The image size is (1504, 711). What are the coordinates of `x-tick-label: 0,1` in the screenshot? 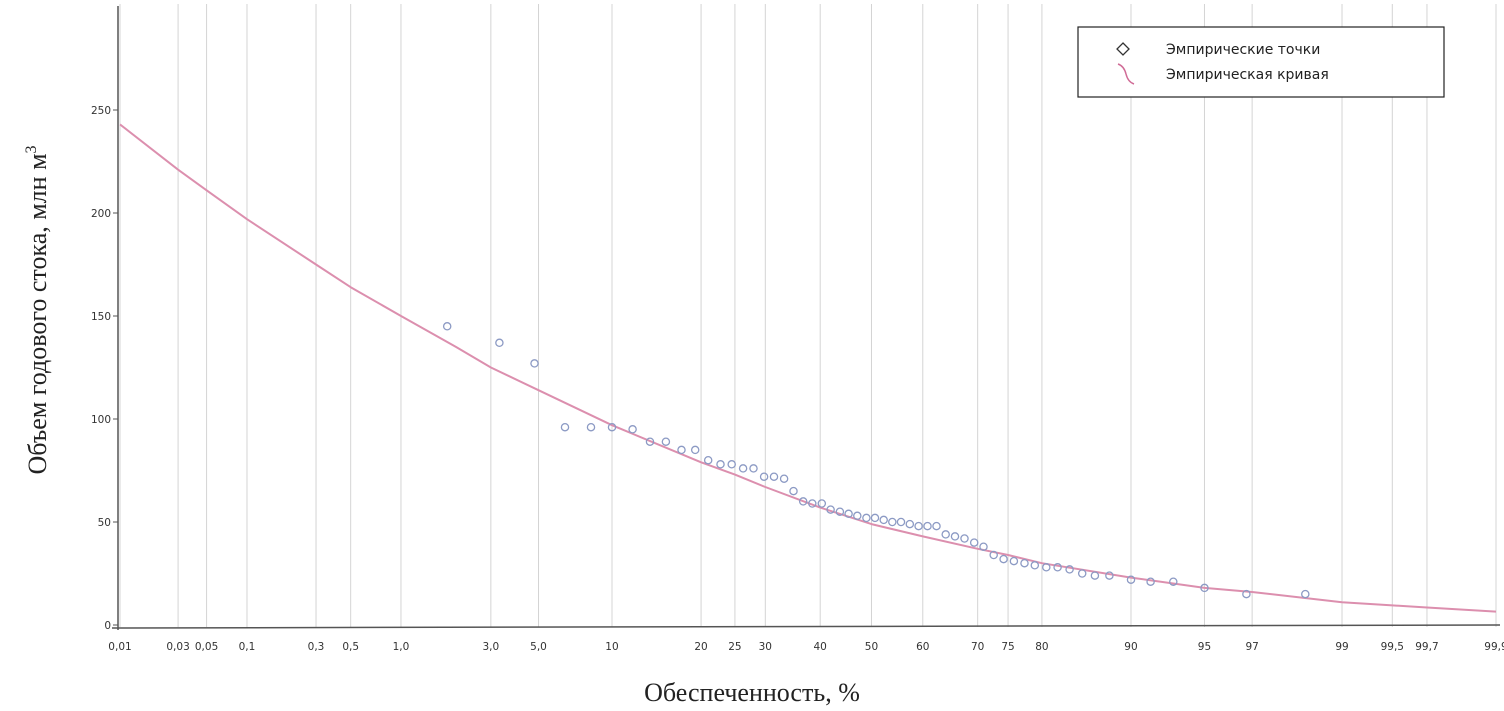 It's located at (247, 647).